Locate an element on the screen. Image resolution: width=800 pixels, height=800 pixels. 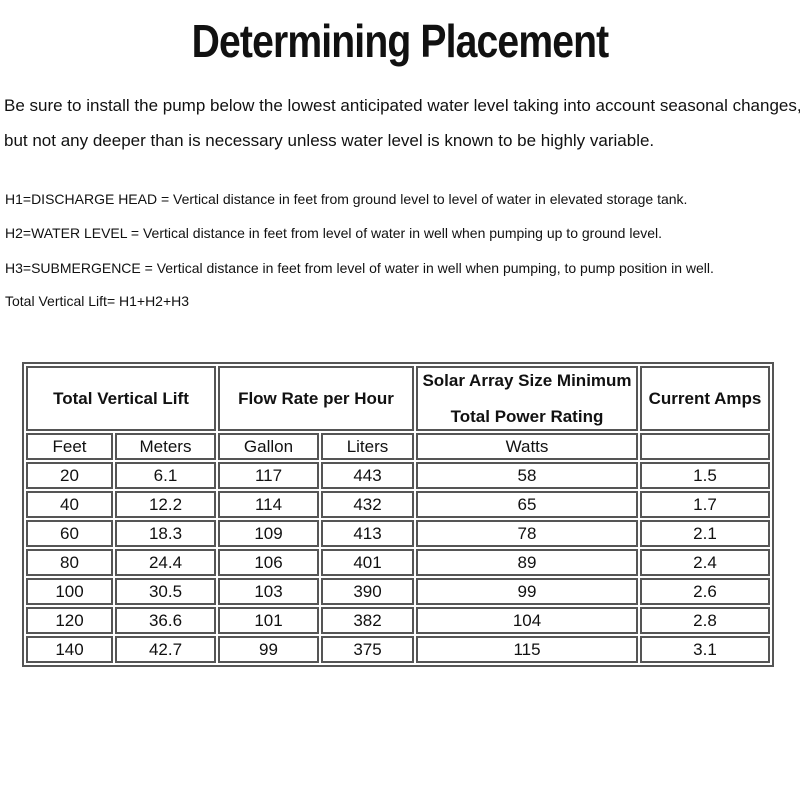
units-row: Feet Meters Gallon Liters Watts is located at coordinates (398, 446).